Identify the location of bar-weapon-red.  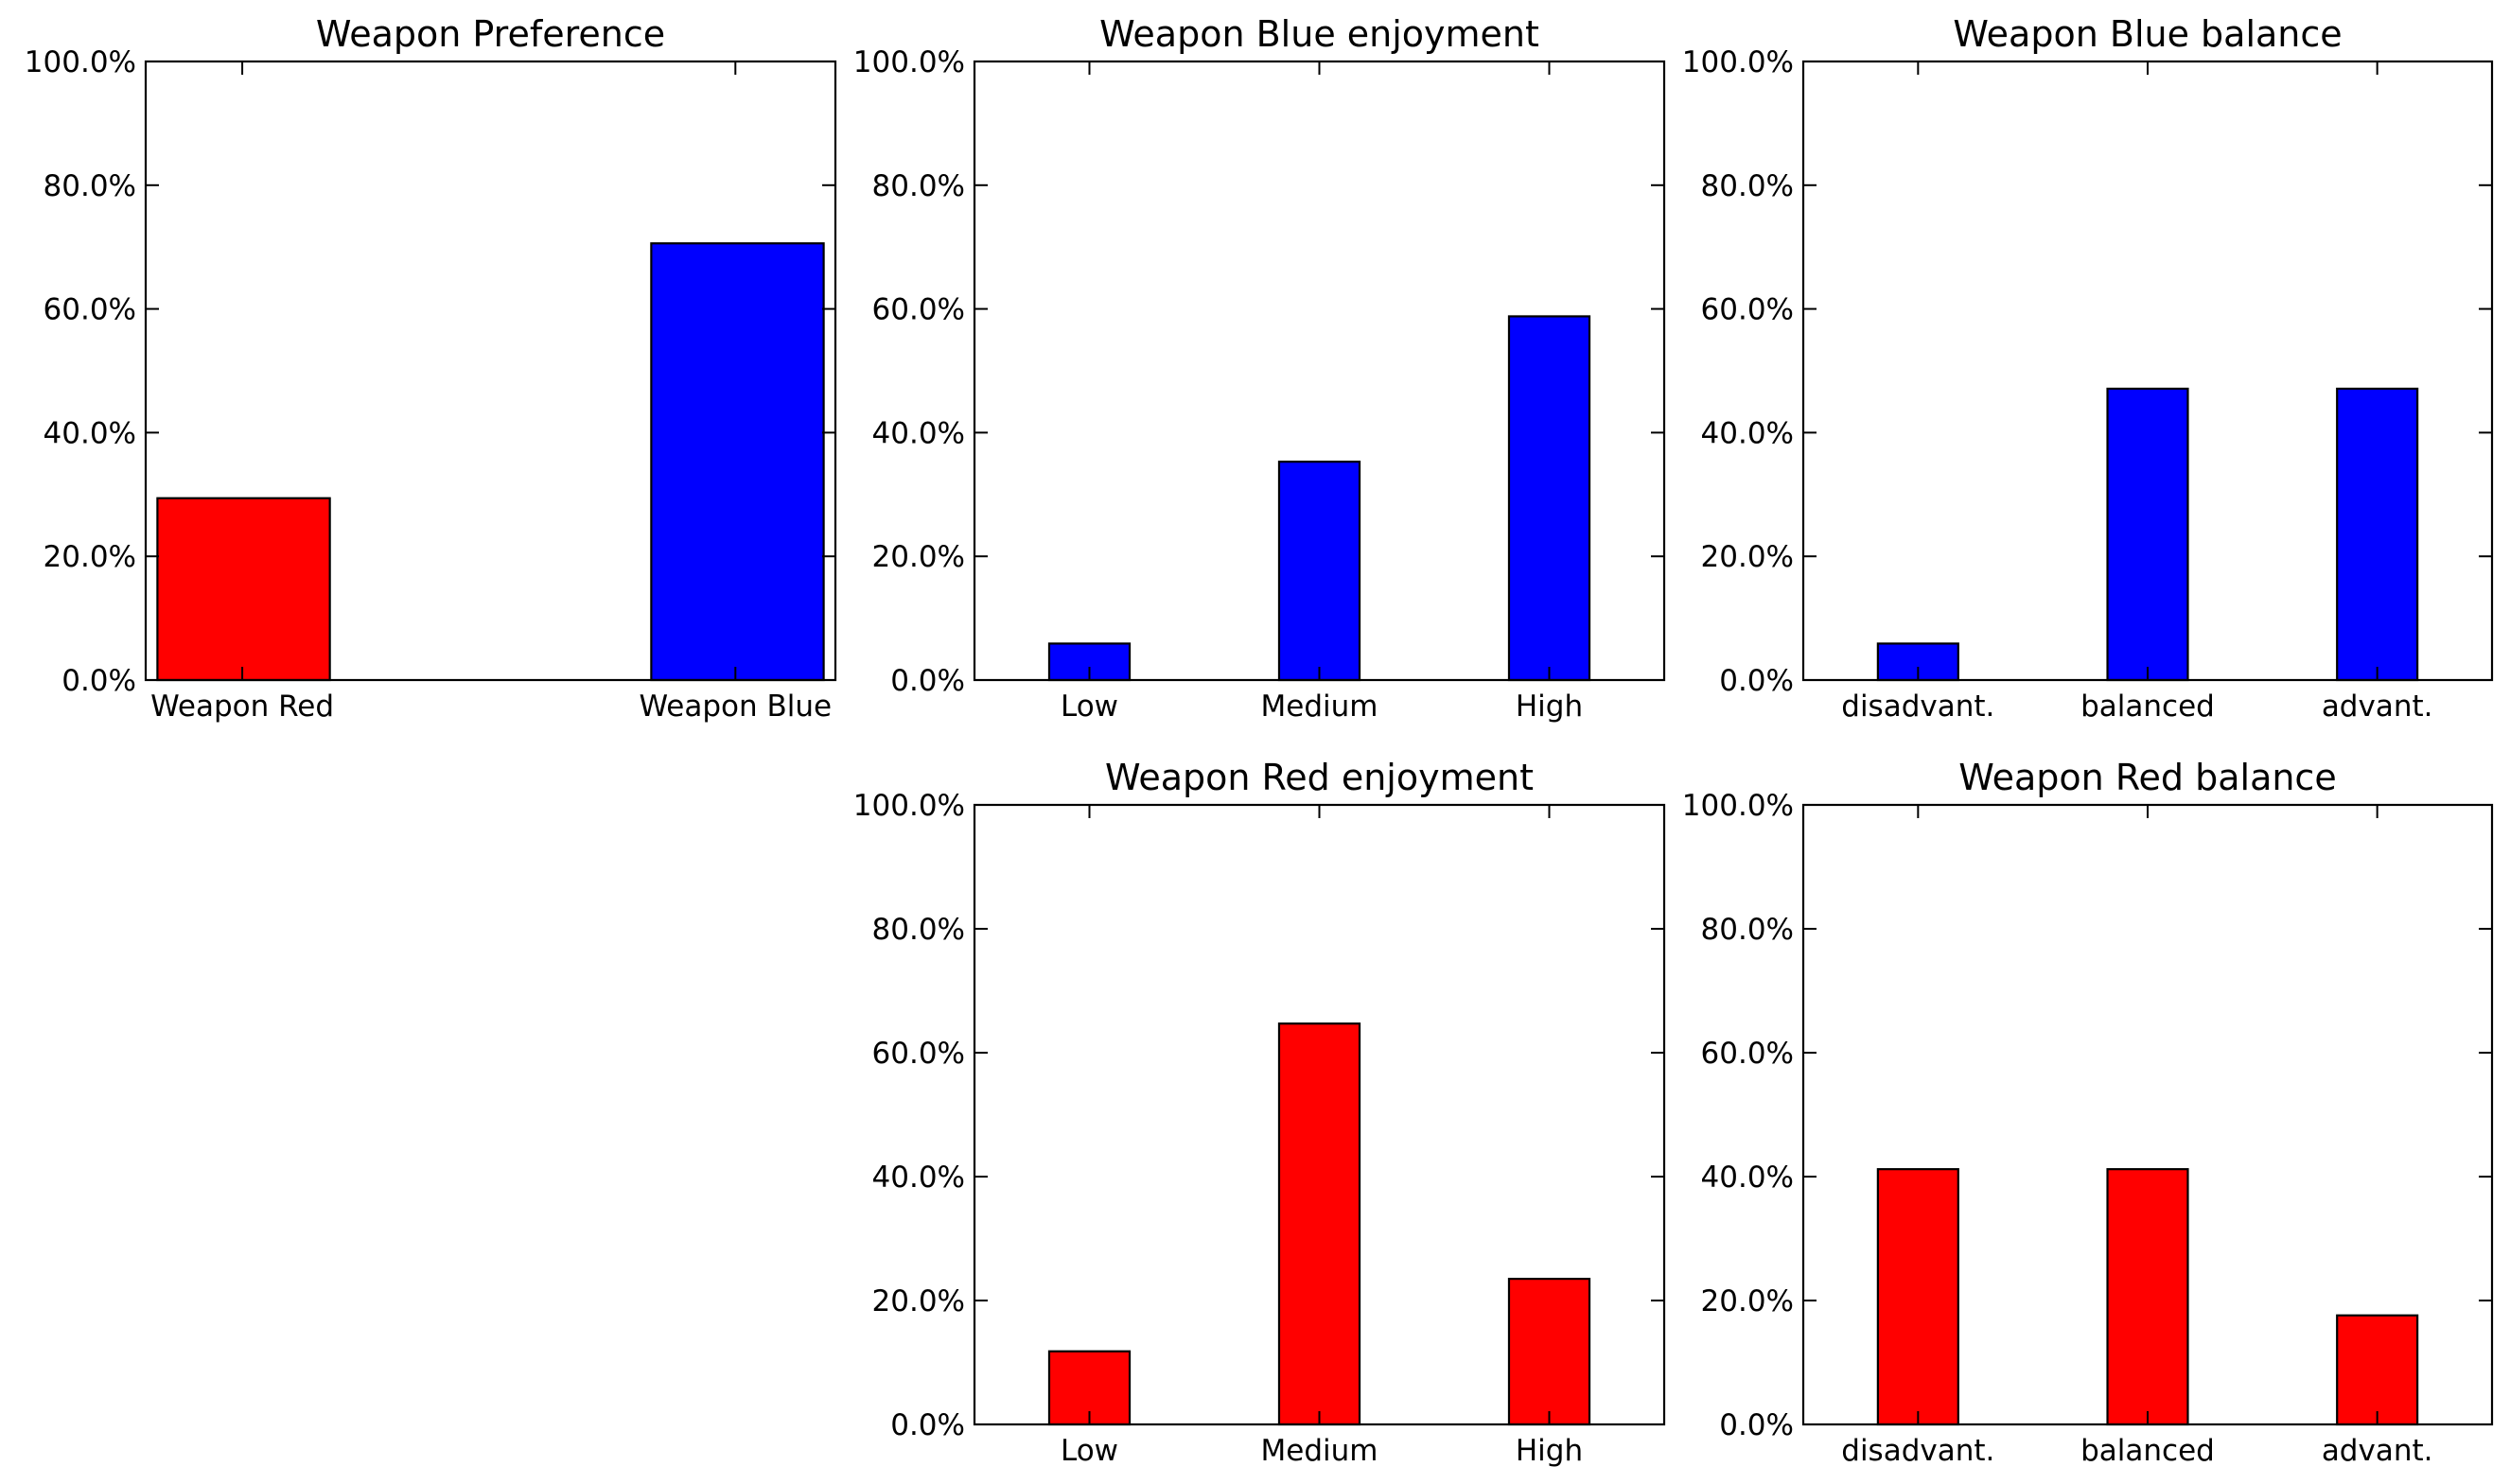
(243, 589).